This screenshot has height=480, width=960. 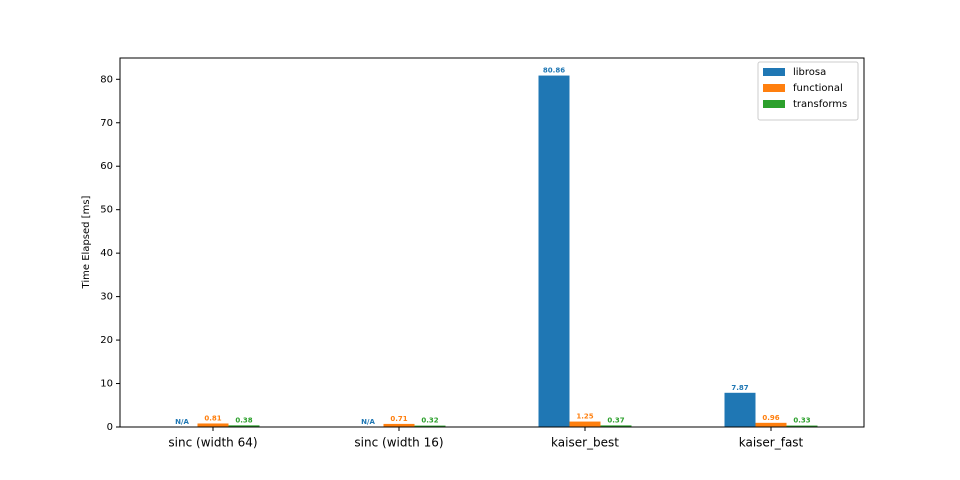 What do you see at coordinates (398, 443) in the screenshot?
I see `x-tick-label: sinc (width 16)` at bounding box center [398, 443].